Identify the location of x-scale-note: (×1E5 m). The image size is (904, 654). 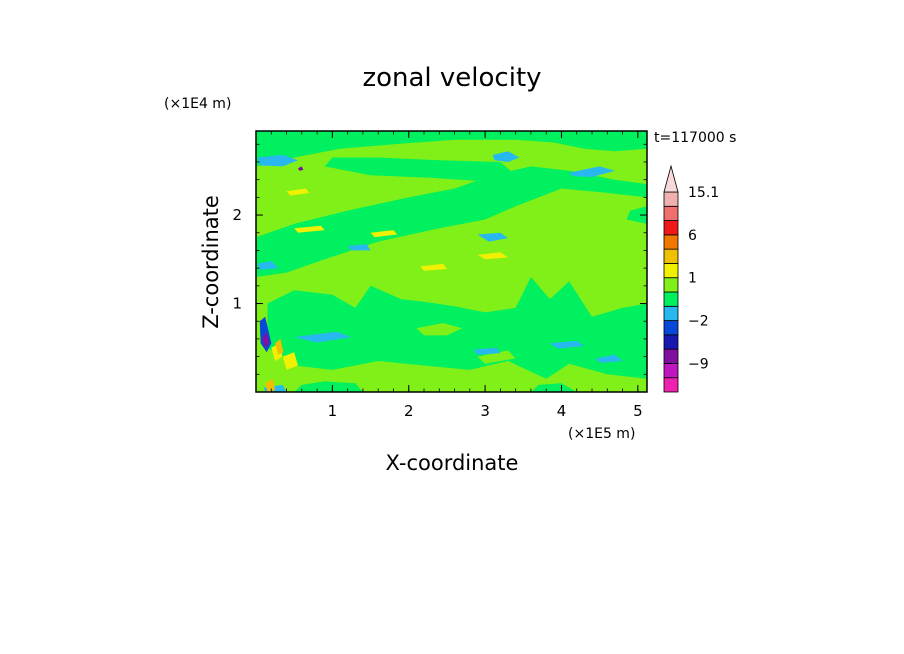
(601, 434).